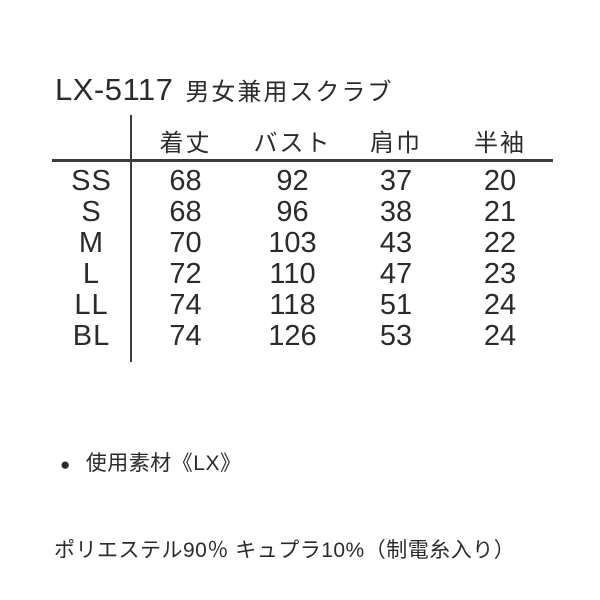 This screenshot has width=600, height=600. Describe the element at coordinates (500, 243) in the screenshot. I see `cell-sleeve: 22` at that location.